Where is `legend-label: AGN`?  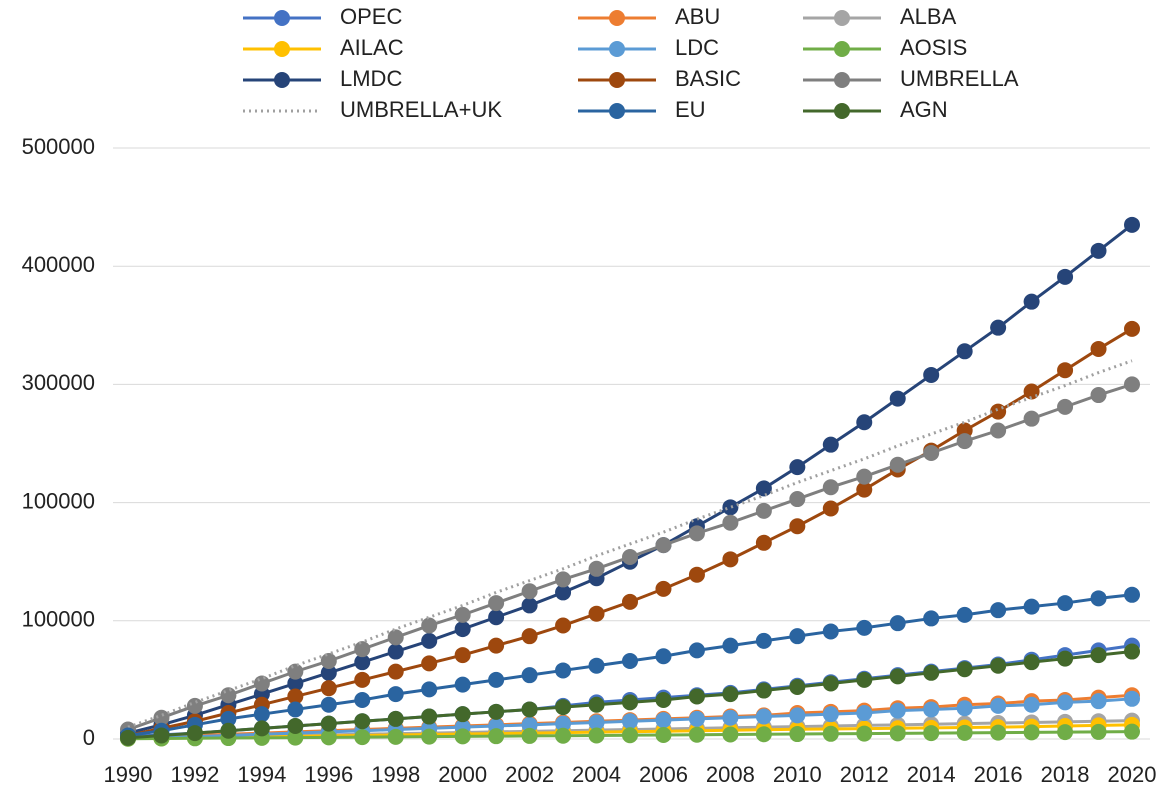
legend-label: AGN is located at coordinates (924, 109).